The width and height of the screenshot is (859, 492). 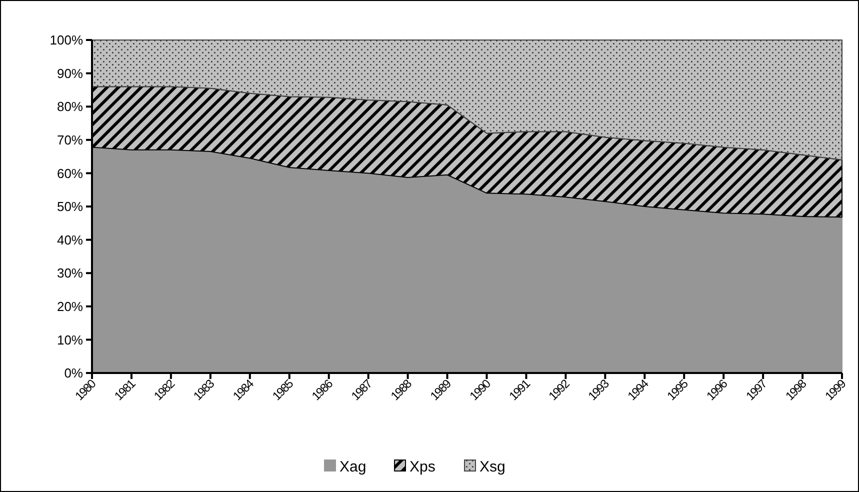 What do you see at coordinates (70, 140) in the screenshot?
I see `y-tick-label: 70%` at bounding box center [70, 140].